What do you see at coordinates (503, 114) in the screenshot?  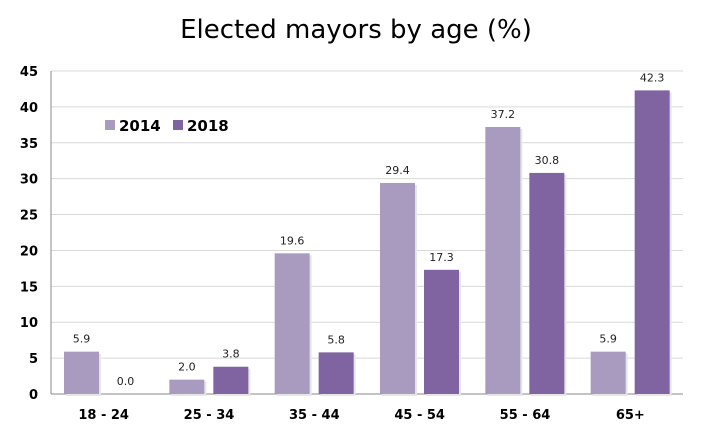 I see `data-label: 37.2` at bounding box center [503, 114].